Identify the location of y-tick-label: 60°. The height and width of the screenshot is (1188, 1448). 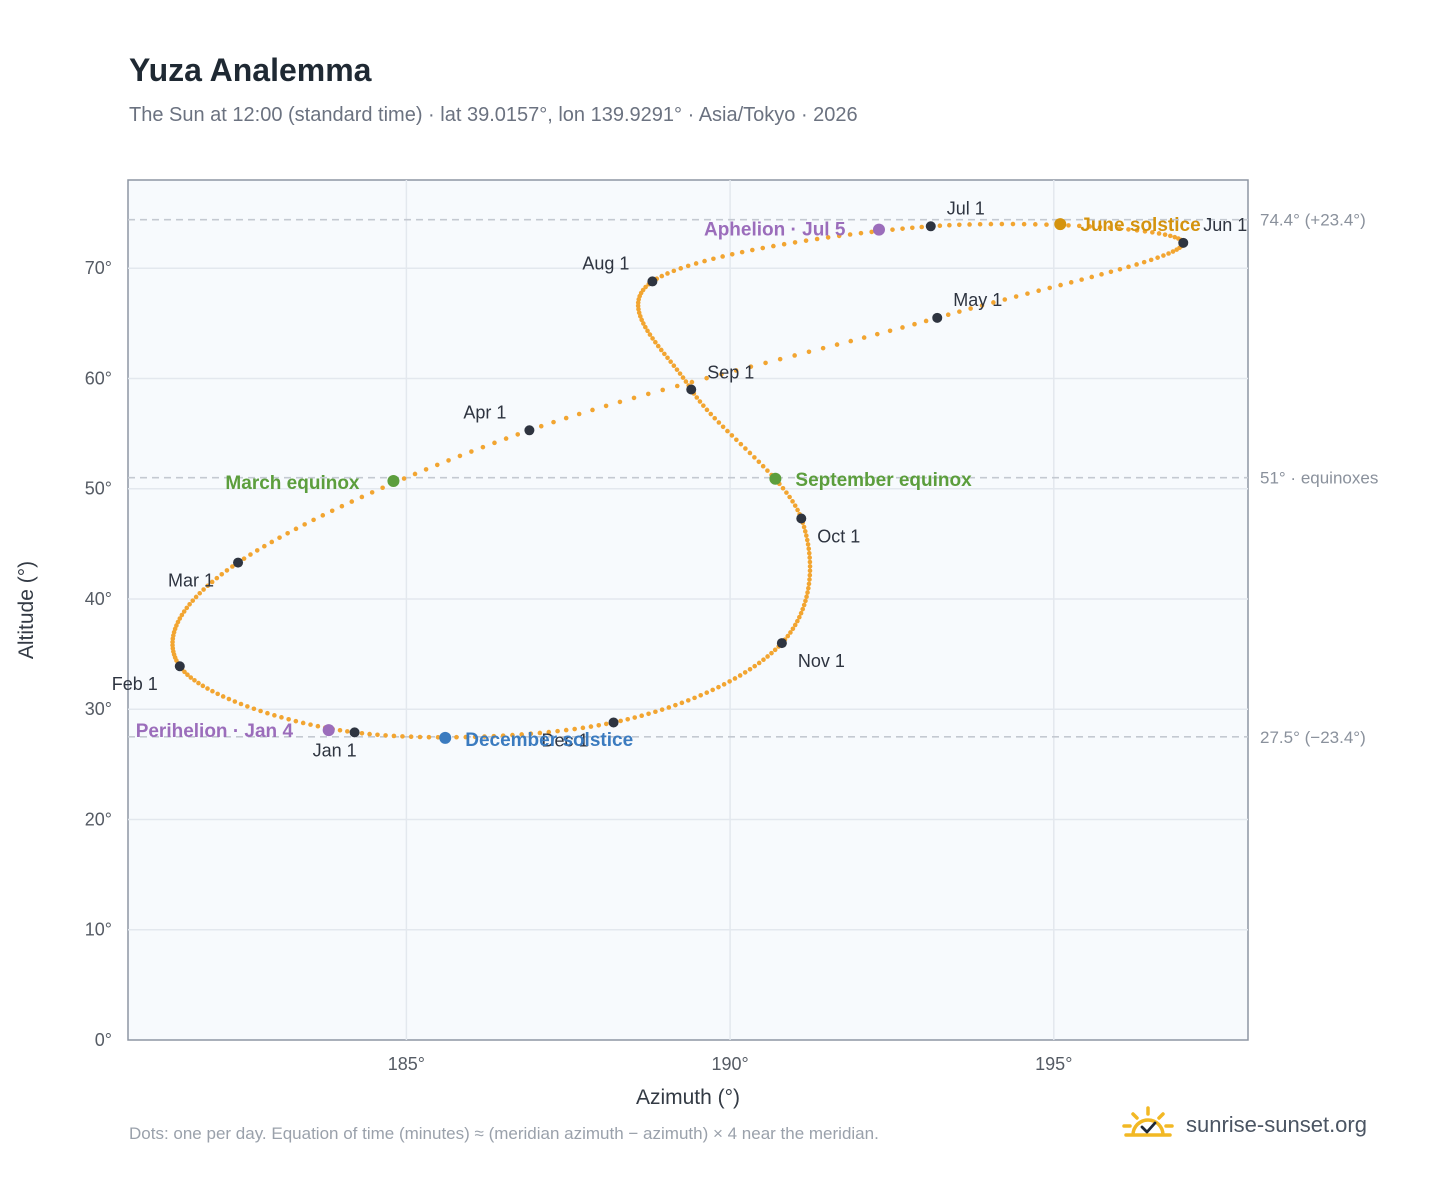
(98, 378).